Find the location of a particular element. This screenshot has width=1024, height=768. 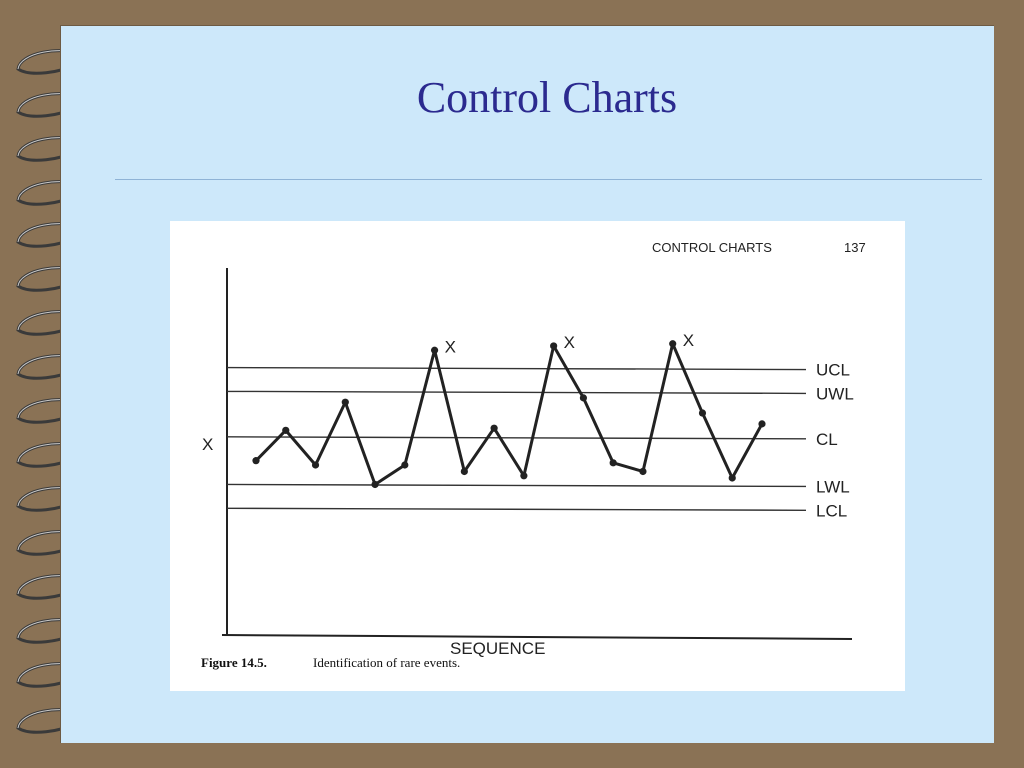

control-line-ucl is located at coordinates (516, 368).